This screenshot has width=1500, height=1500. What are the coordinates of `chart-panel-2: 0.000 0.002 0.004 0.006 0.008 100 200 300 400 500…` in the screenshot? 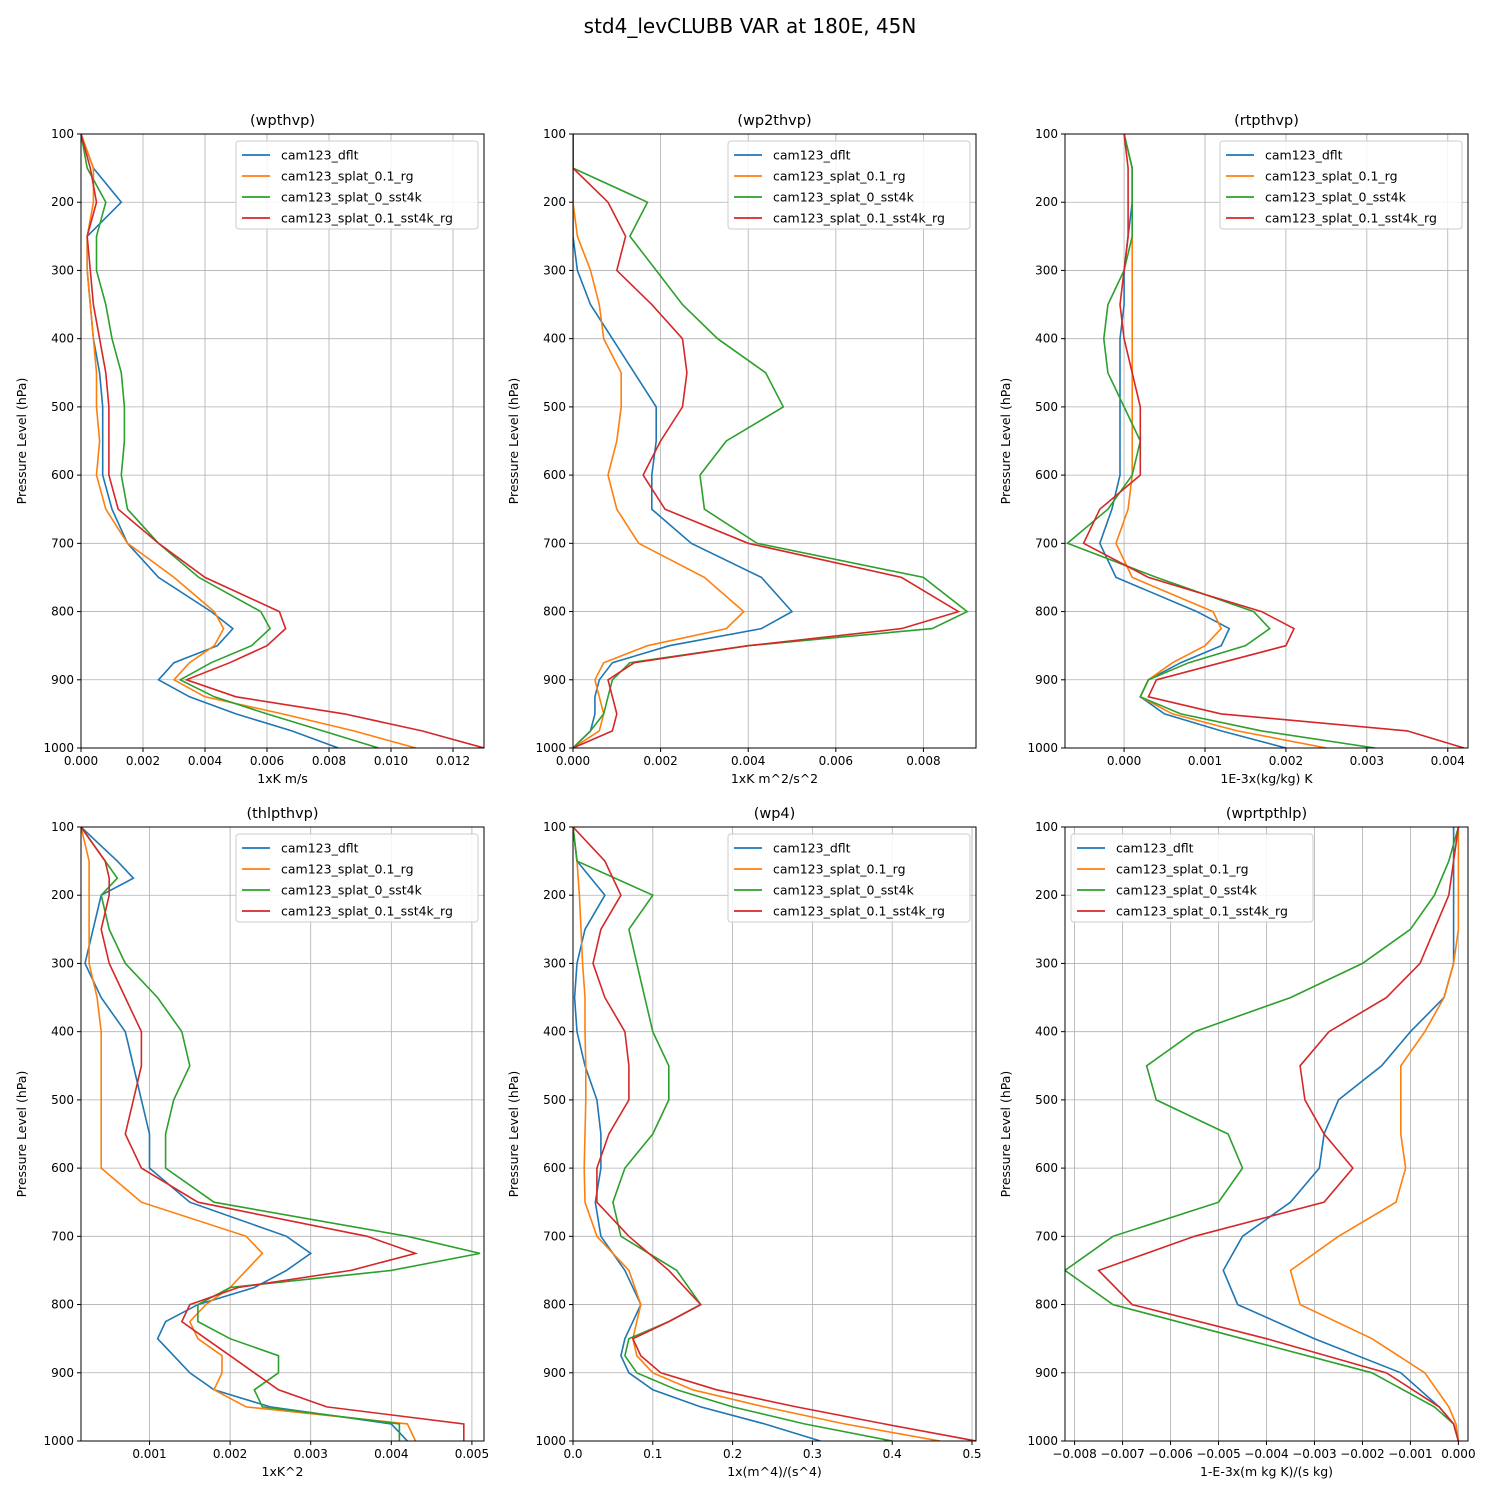 It's located at (741, 449).